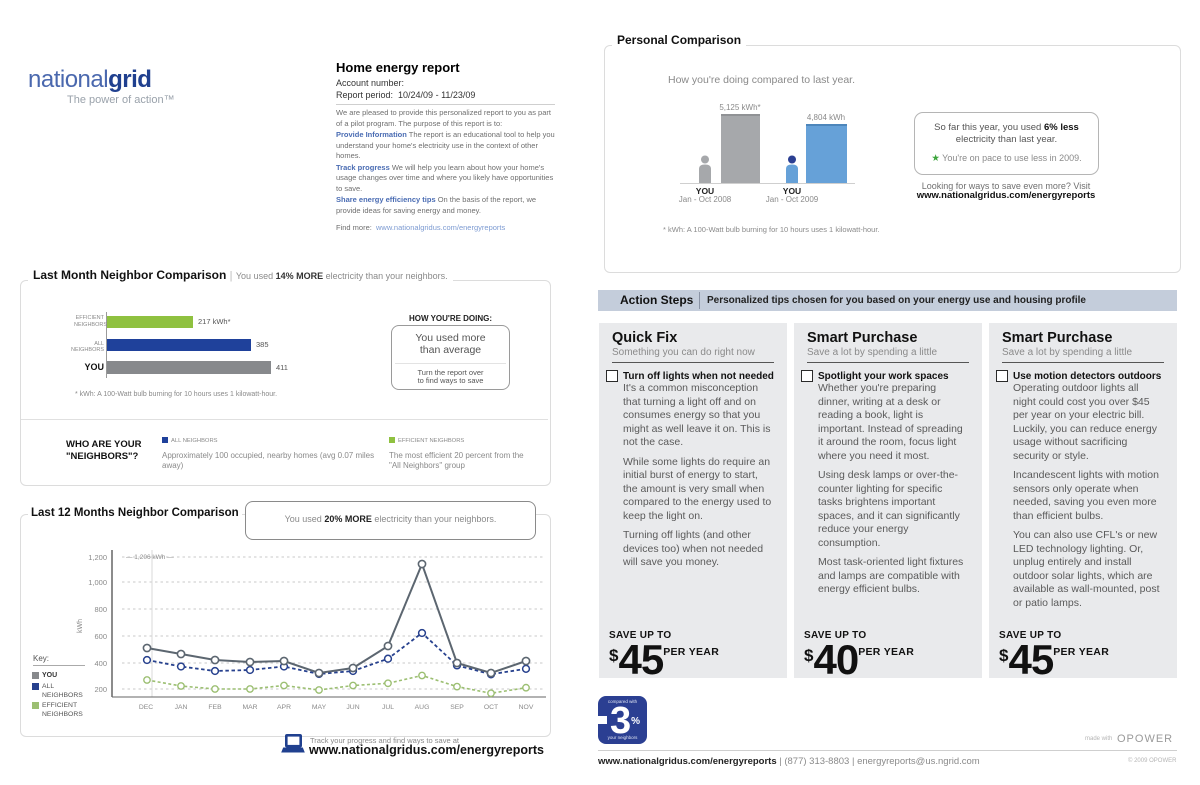  What do you see at coordinates (97, 557) in the screenshot?
I see `svg-text: 1,200` at bounding box center [97, 557].